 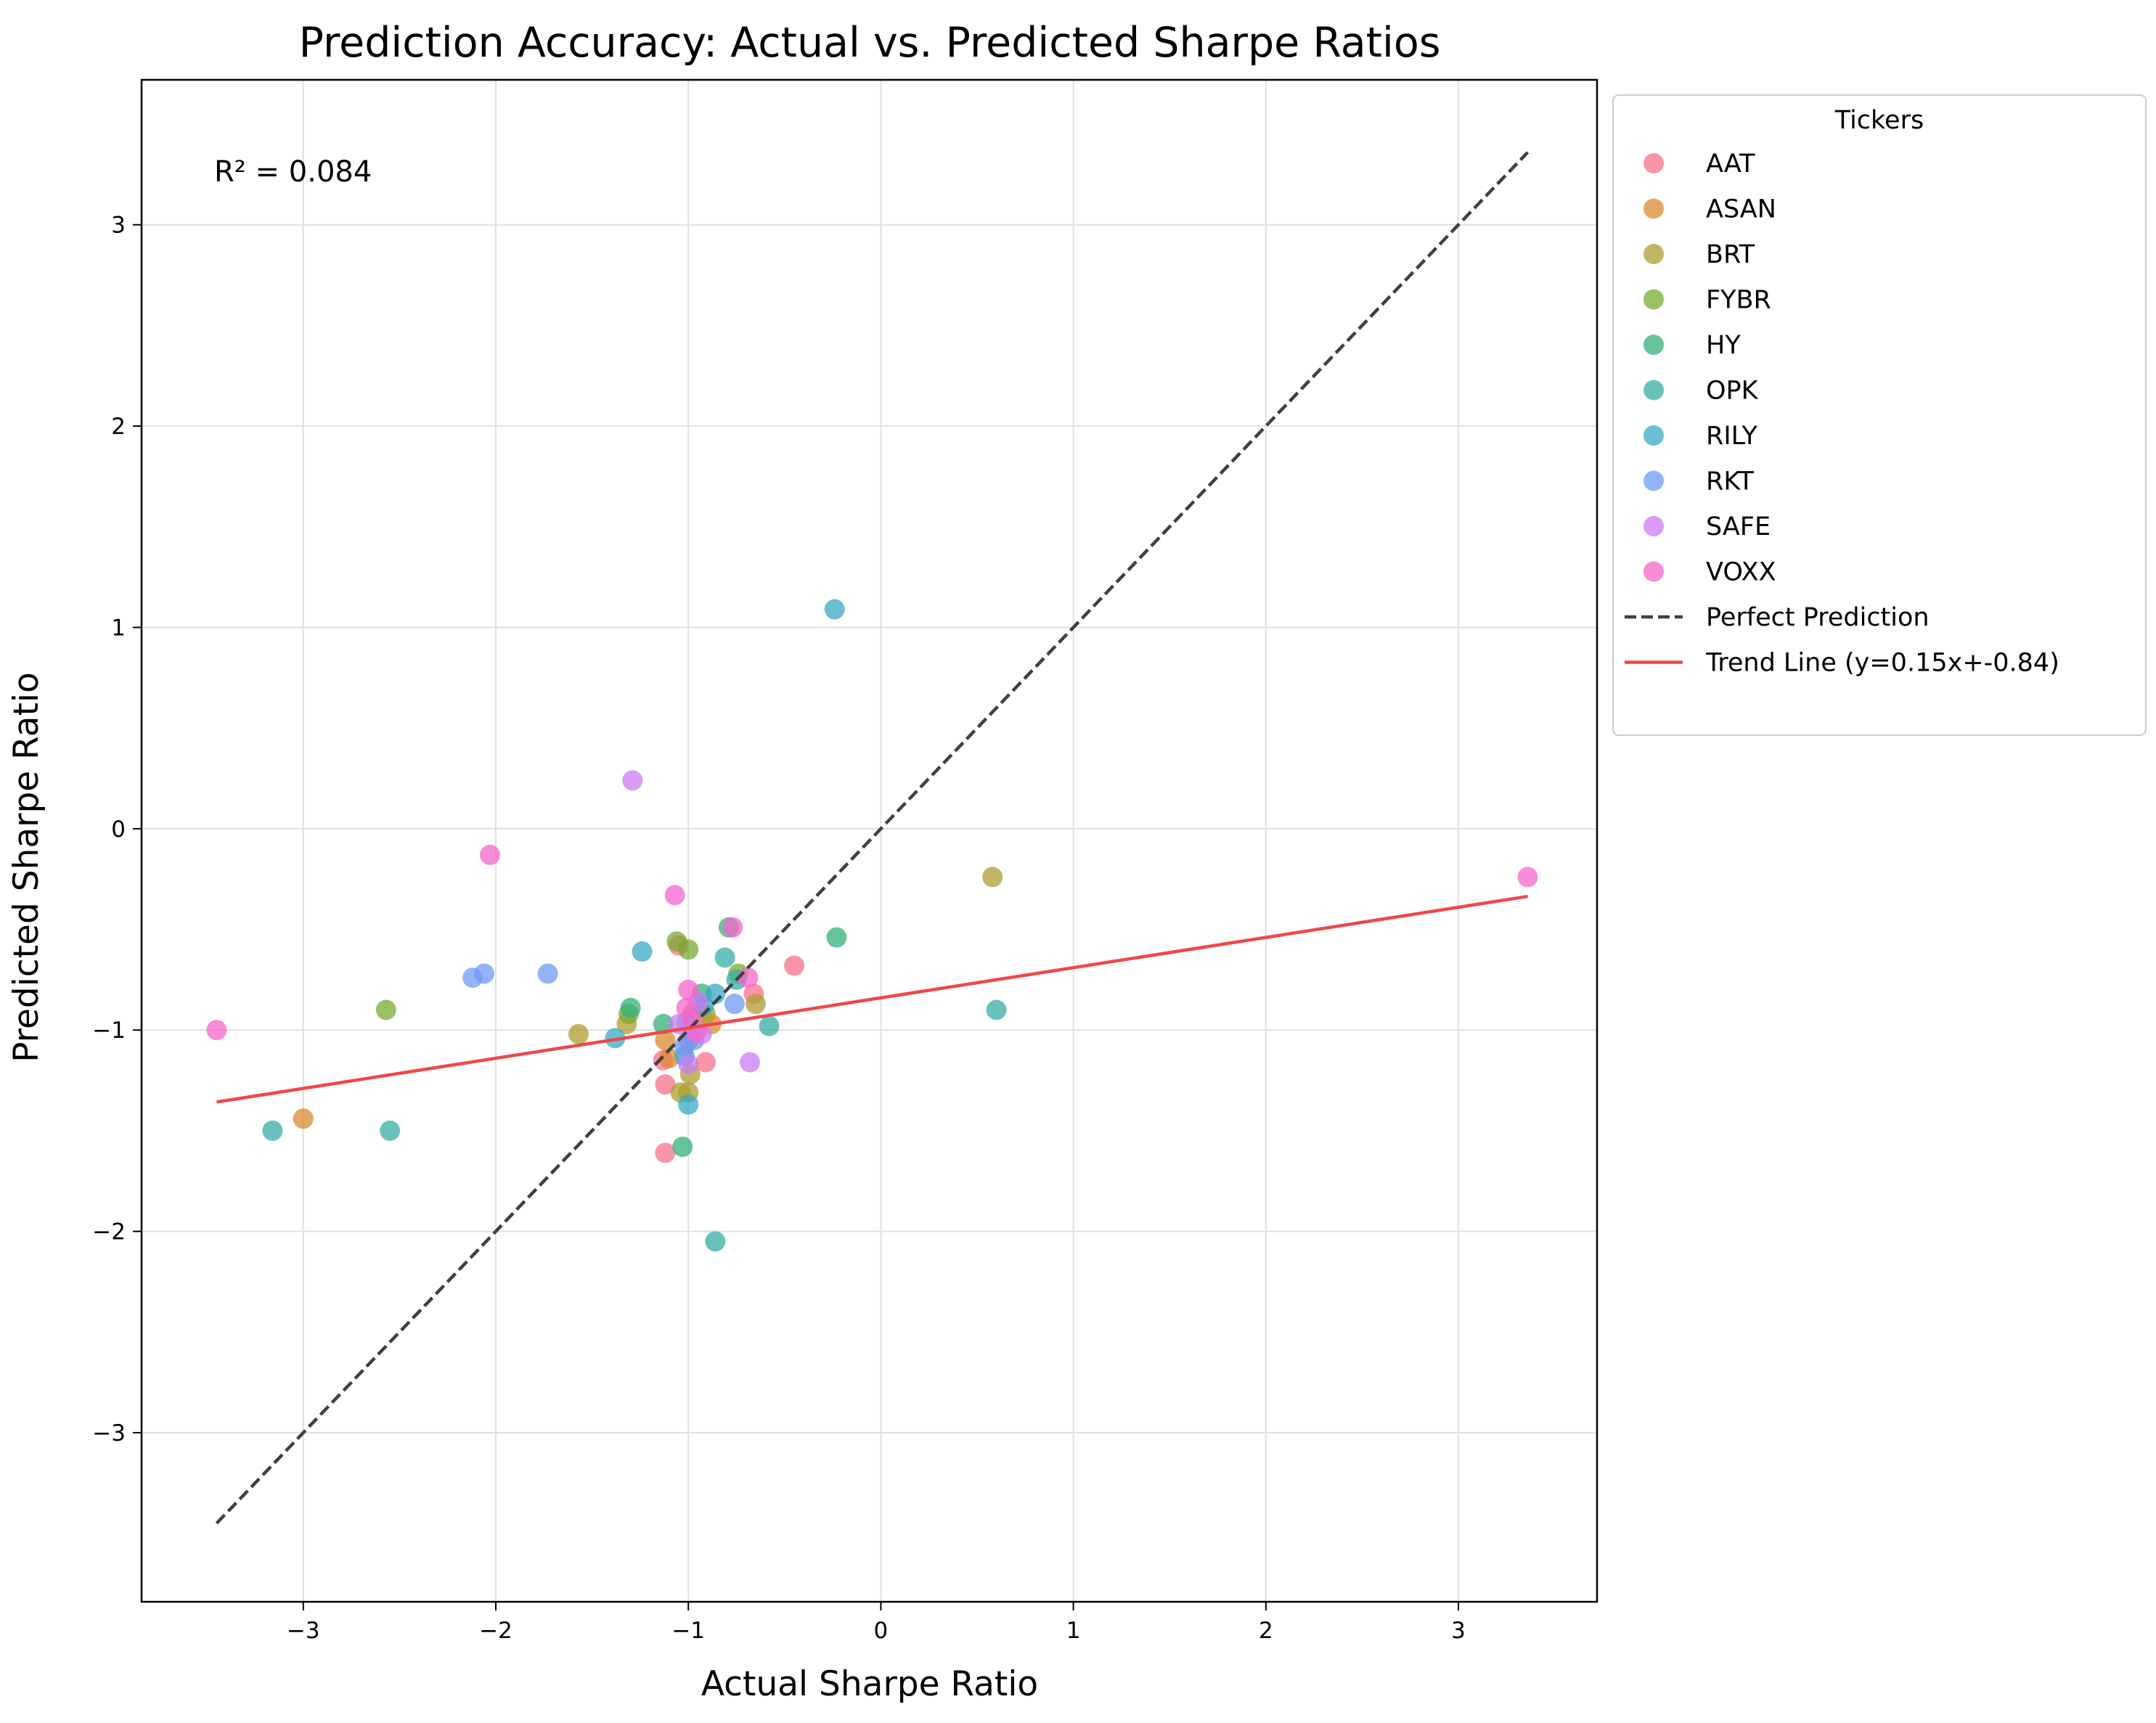 What do you see at coordinates (1654, 163) in the screenshot?
I see `legend-marker-aat` at bounding box center [1654, 163].